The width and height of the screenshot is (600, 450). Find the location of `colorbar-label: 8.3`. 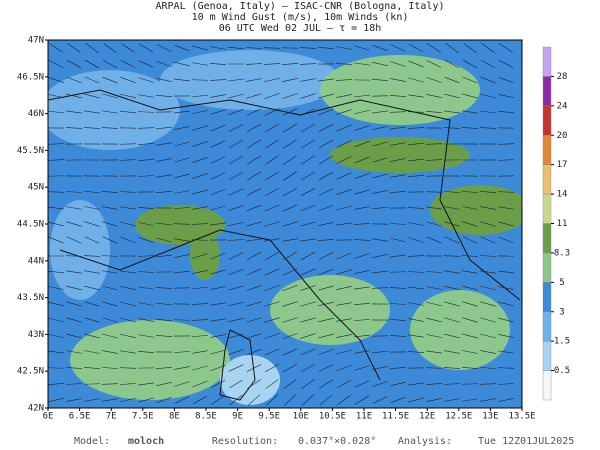

colorbar-label: 8.3 is located at coordinates (562, 253).